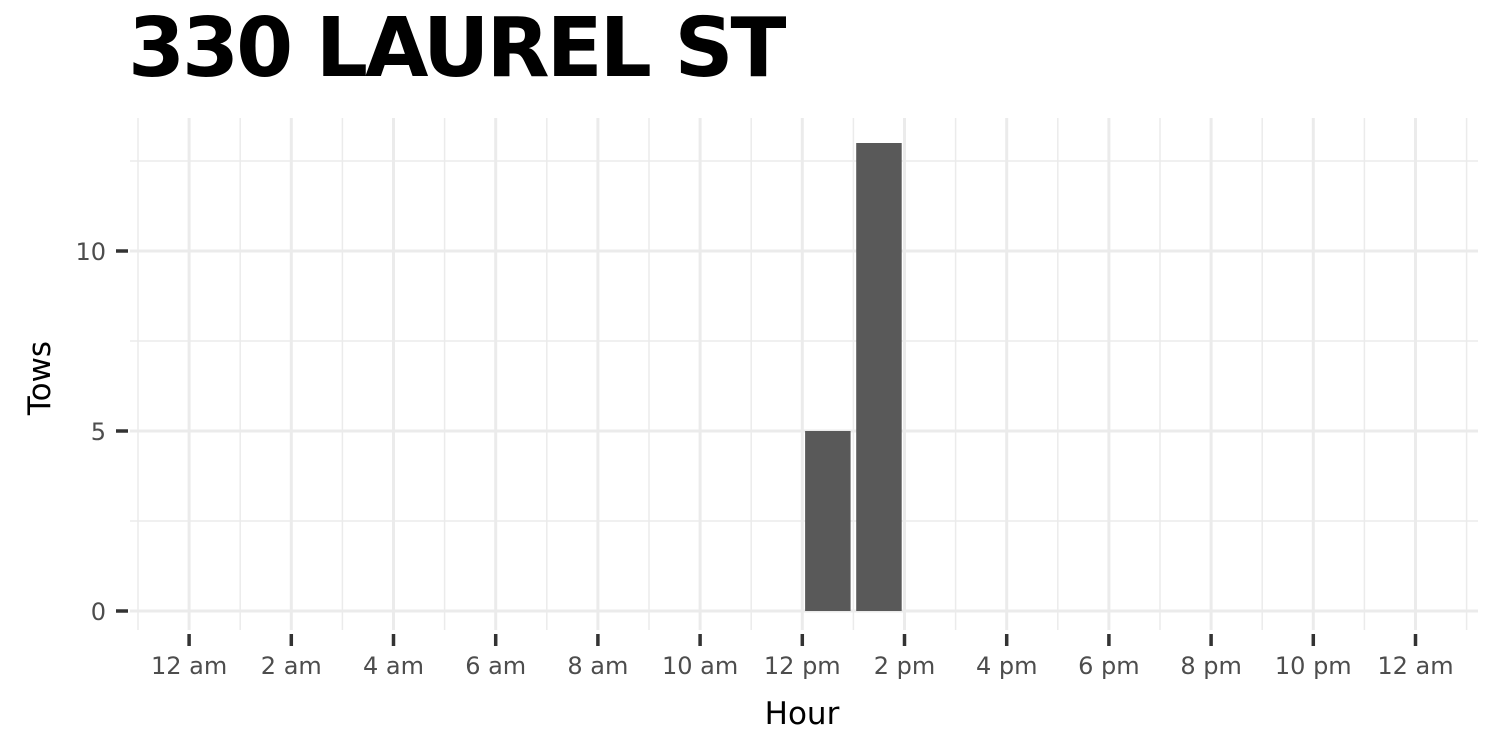  What do you see at coordinates (1109, 666) in the screenshot?
I see `x-tick-label: 6 pm` at bounding box center [1109, 666].